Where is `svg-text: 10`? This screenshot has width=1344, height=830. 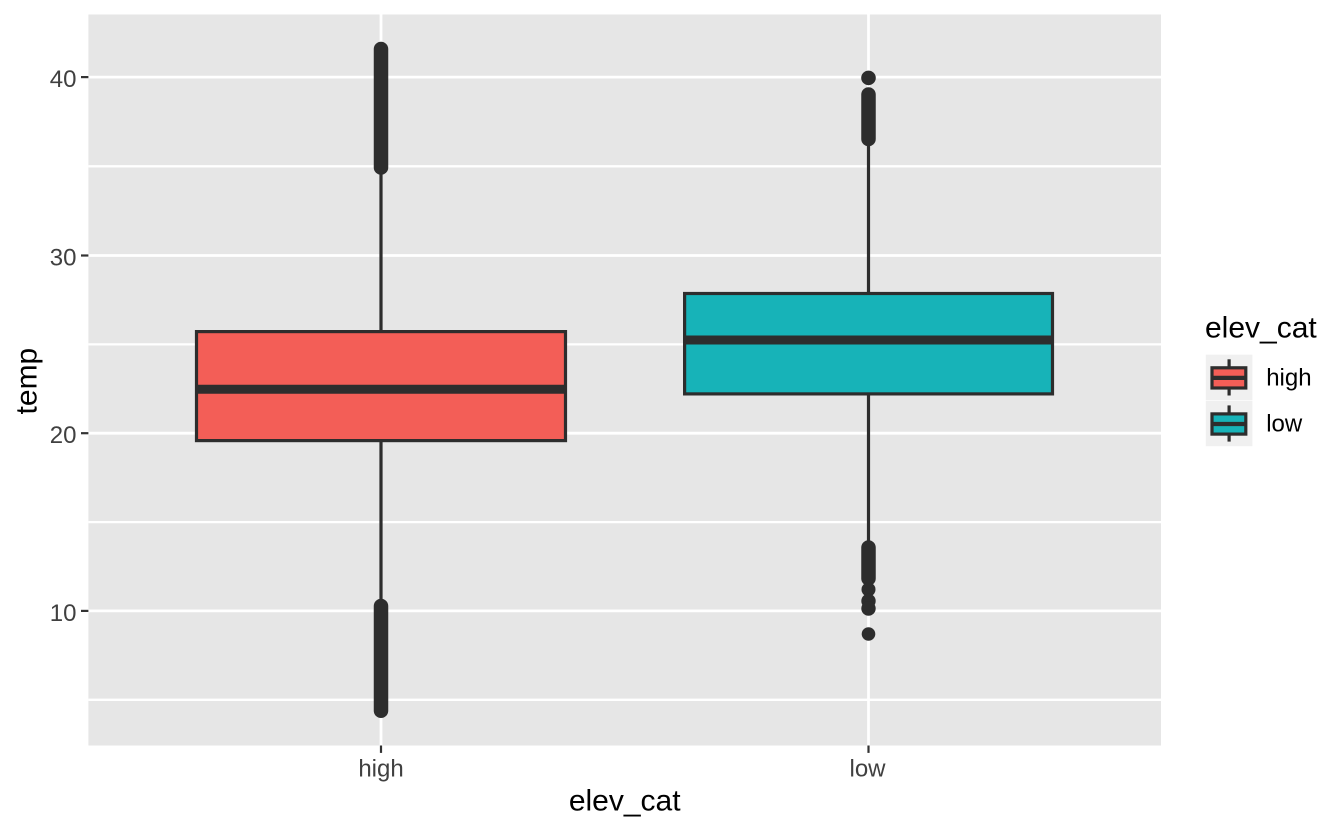 svg-text: 10 is located at coordinates (63, 613).